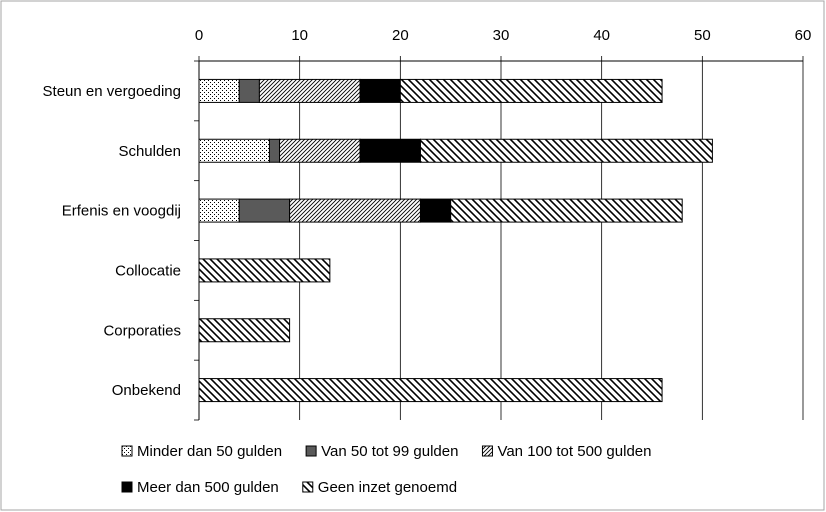 This screenshot has height=512, width=826. What do you see at coordinates (308, 487) in the screenshot?
I see `legend-swatch-geen-inzet-genoemd` at bounding box center [308, 487].